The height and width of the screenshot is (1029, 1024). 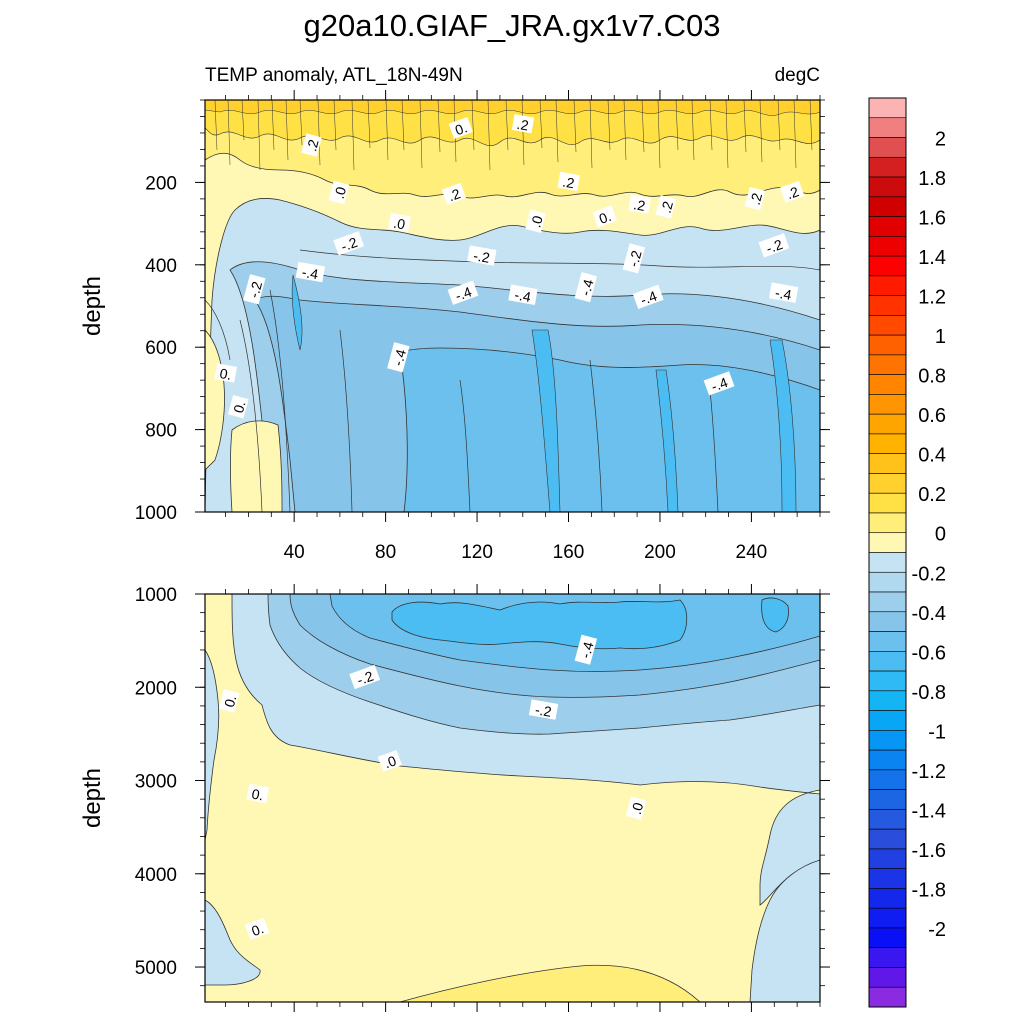 I want to click on colorbar-label: 1.6, so click(x=932, y=219).